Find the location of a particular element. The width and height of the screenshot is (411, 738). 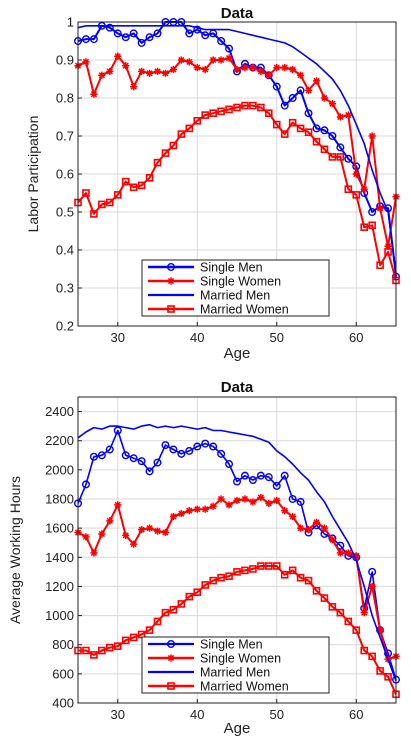

y-tick-label: 800 is located at coordinates (63, 644).